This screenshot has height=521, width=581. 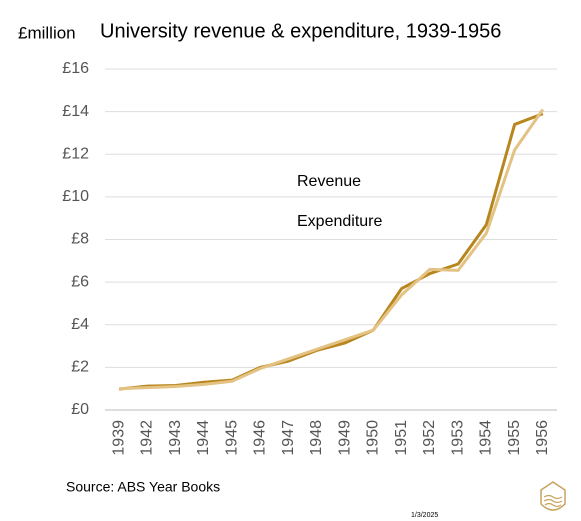 I want to click on x-tick-label: 1952, so click(x=429, y=438).